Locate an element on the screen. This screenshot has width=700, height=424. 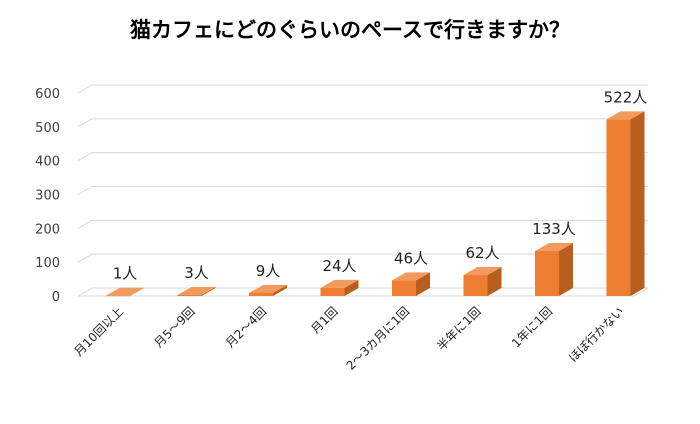
data-label: 1人 is located at coordinates (125, 274).